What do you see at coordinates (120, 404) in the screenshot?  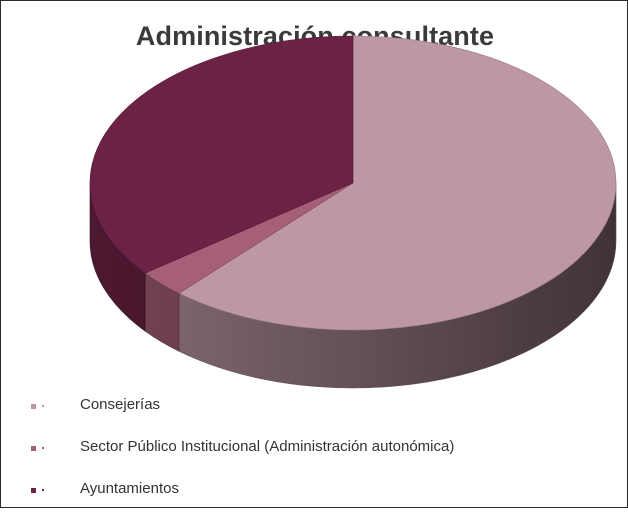 I see `legend-label: Consejerías` at bounding box center [120, 404].